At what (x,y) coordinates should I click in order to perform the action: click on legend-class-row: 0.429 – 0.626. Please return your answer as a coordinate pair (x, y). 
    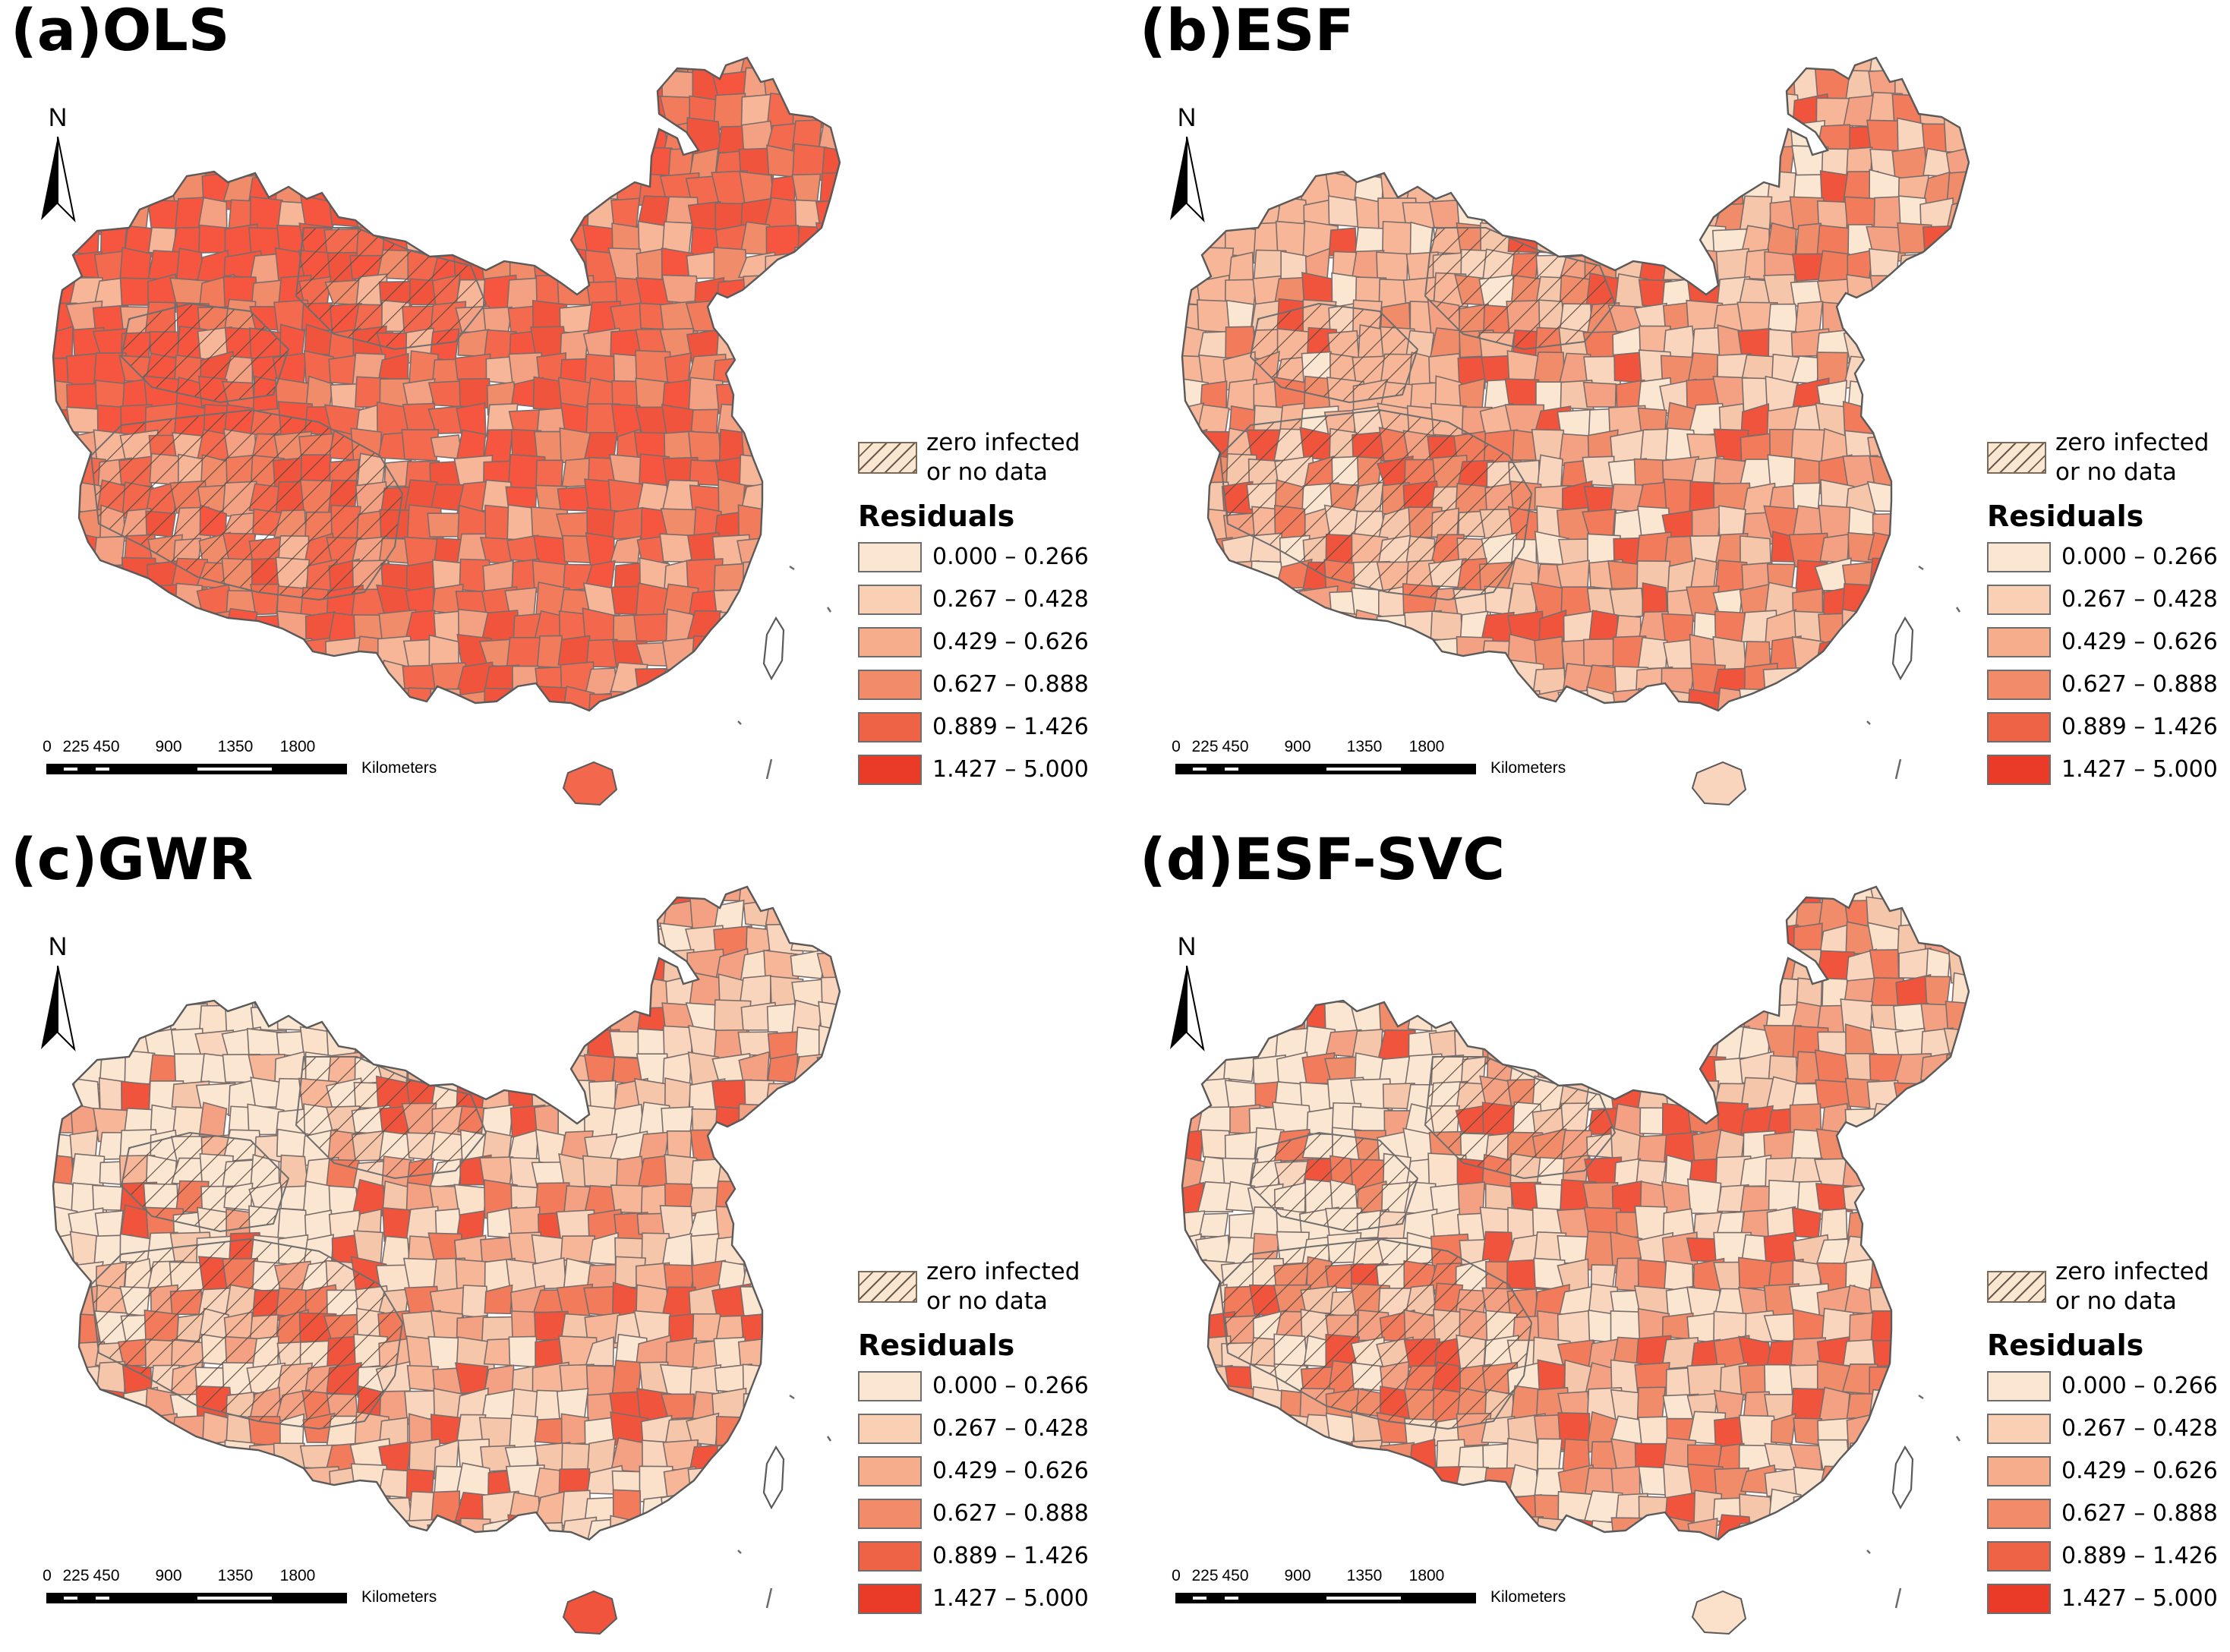
    Looking at the image, I should click on (984, 1473).